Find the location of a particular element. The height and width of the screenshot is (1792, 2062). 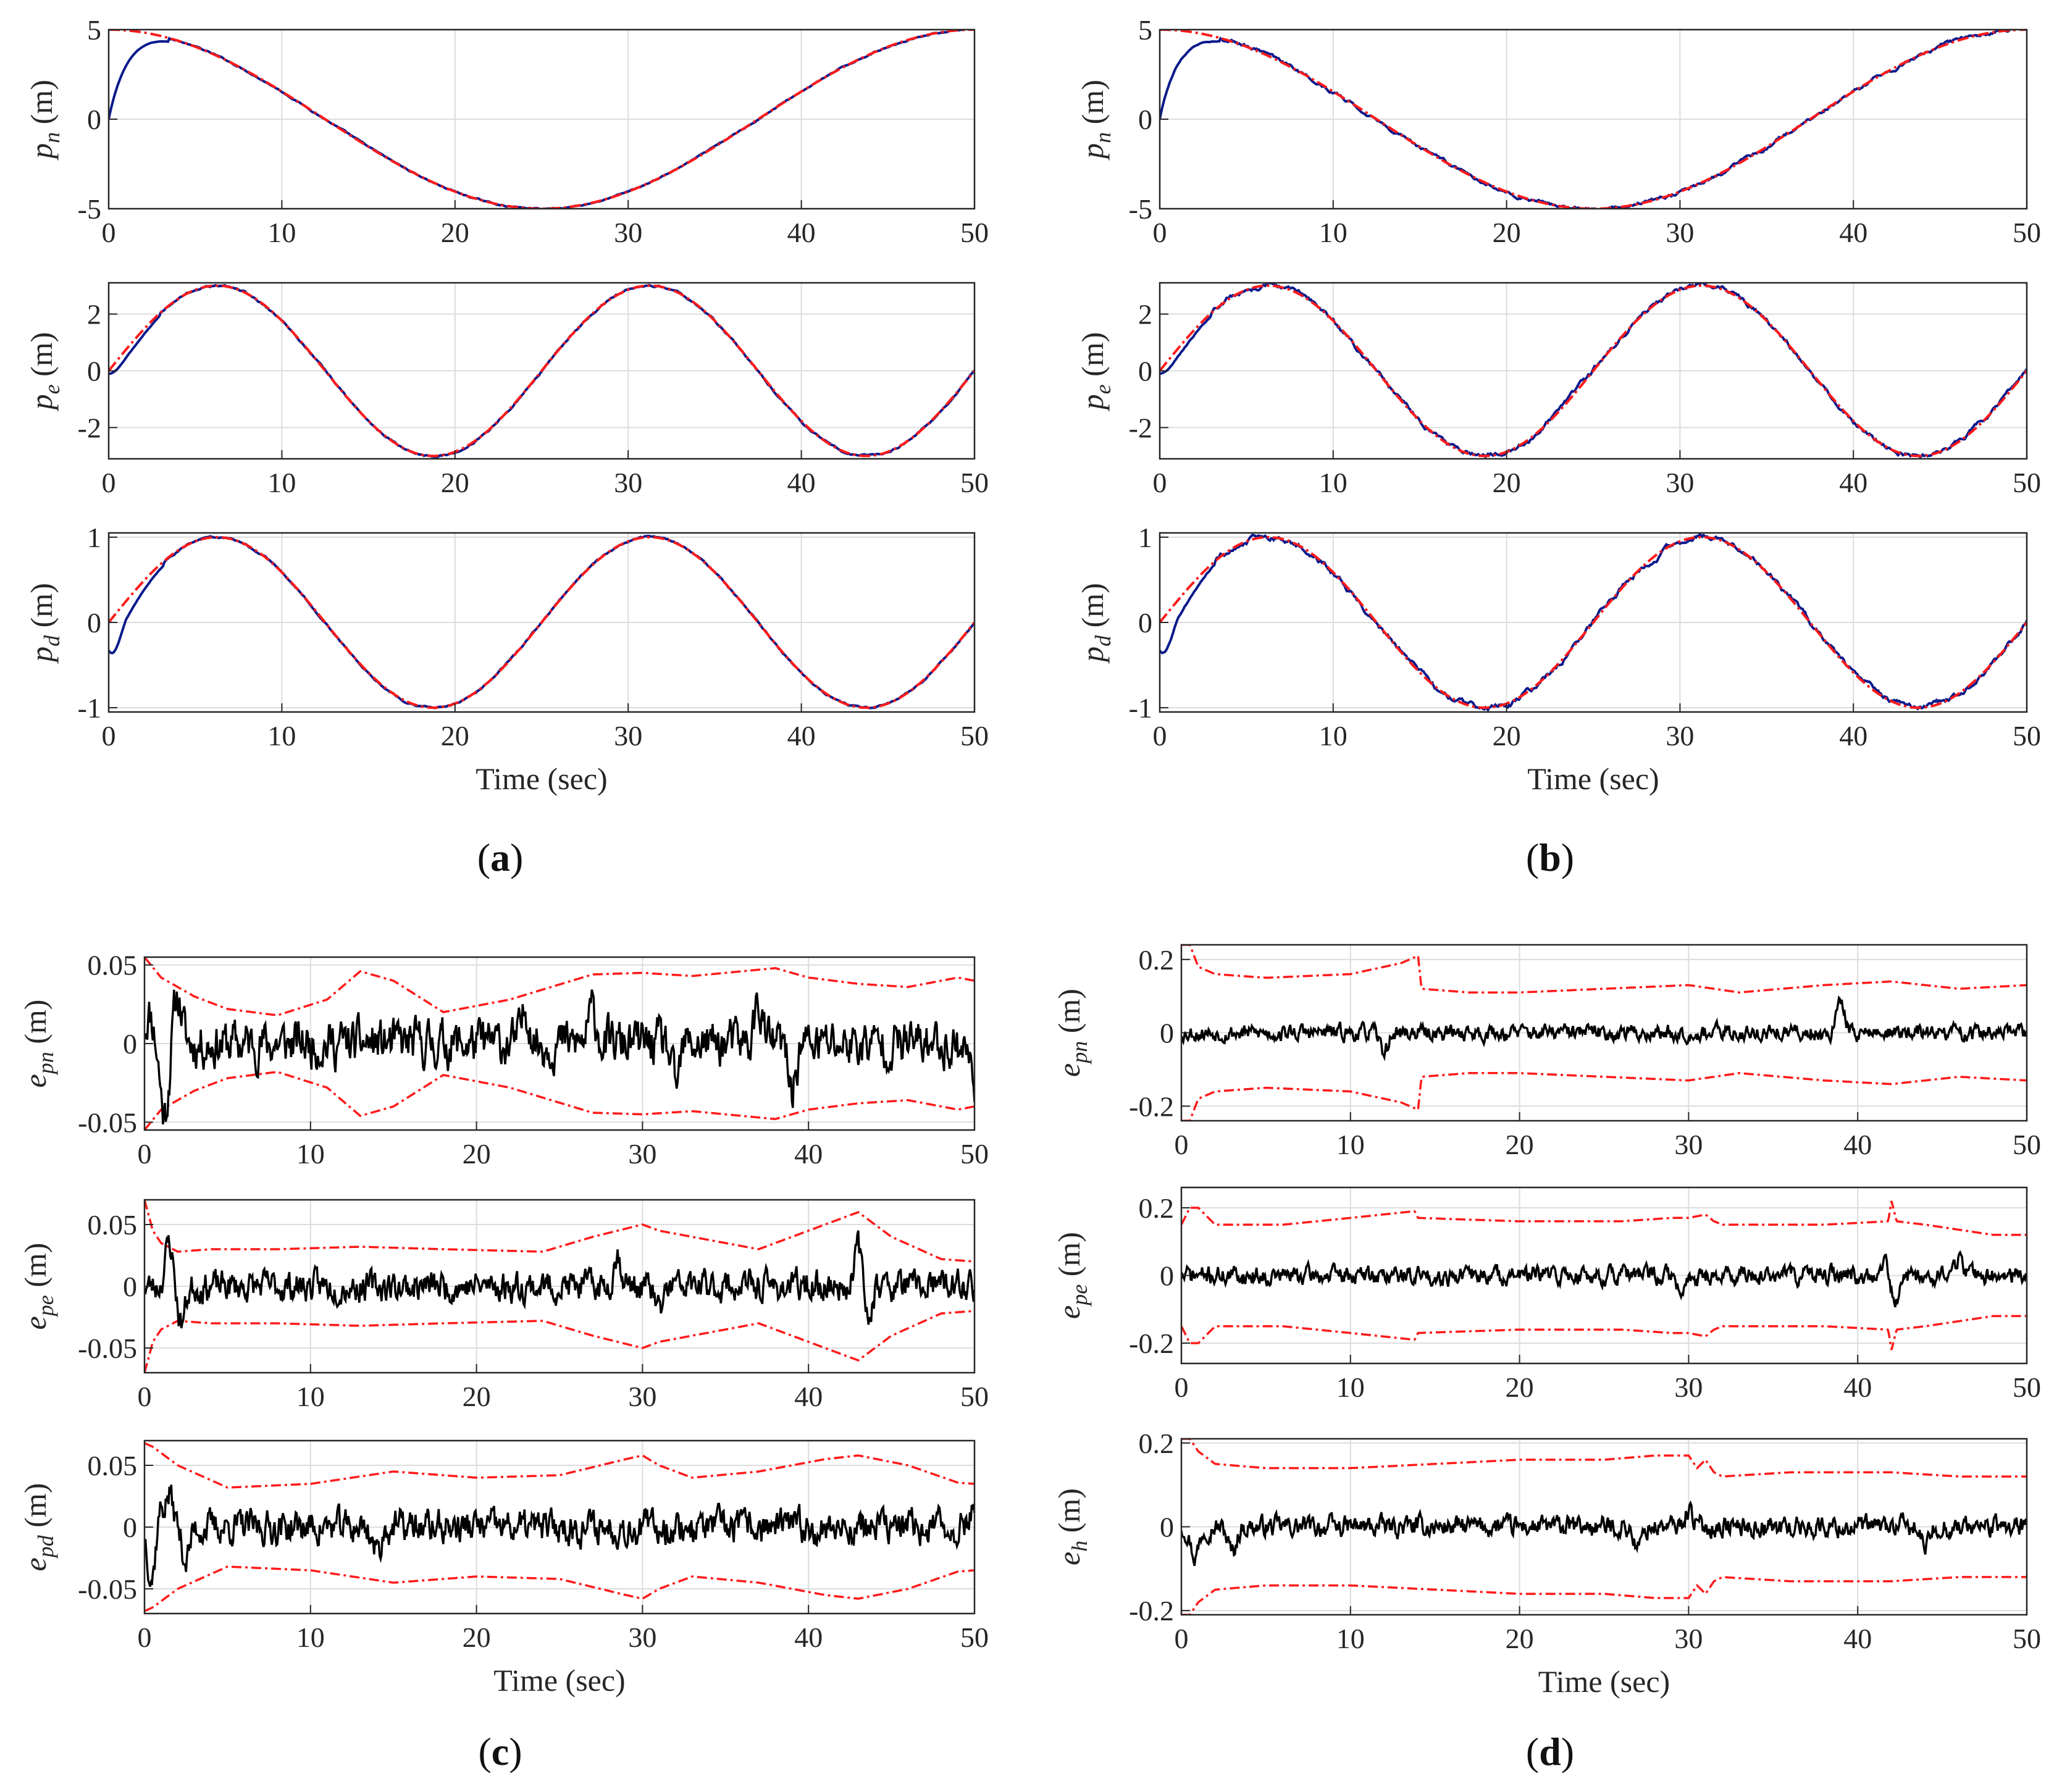

ytick-label-d2-2: 0.2 is located at coordinates (1157, 1208).